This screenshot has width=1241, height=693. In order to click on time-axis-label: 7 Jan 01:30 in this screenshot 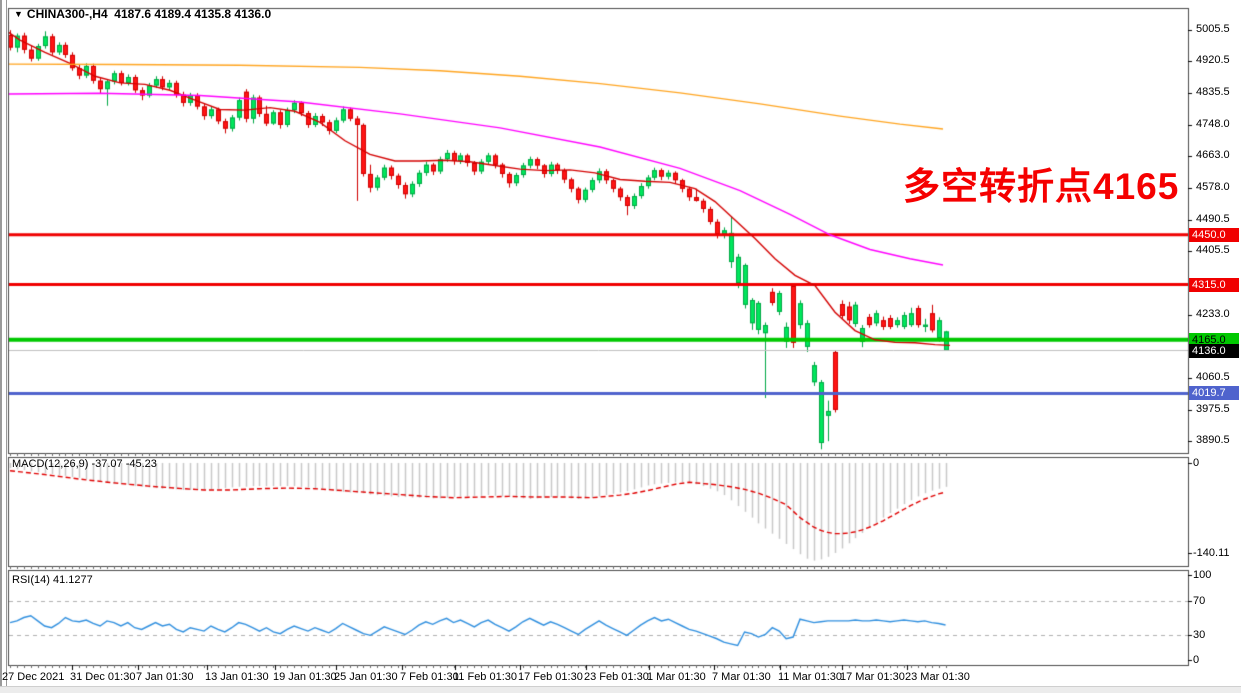, I will do `click(165, 677)`.